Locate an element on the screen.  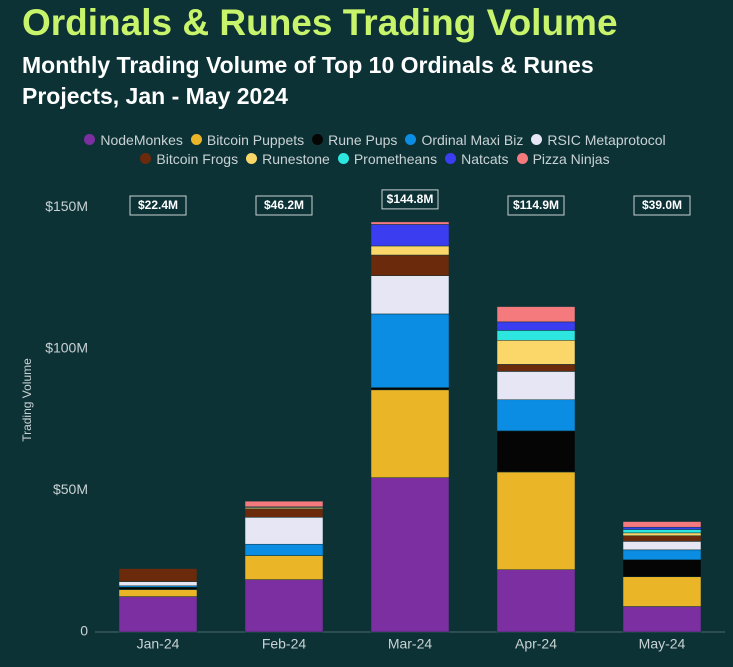
legend-label: Ordinal Maxi Biz is located at coordinates (472, 139).